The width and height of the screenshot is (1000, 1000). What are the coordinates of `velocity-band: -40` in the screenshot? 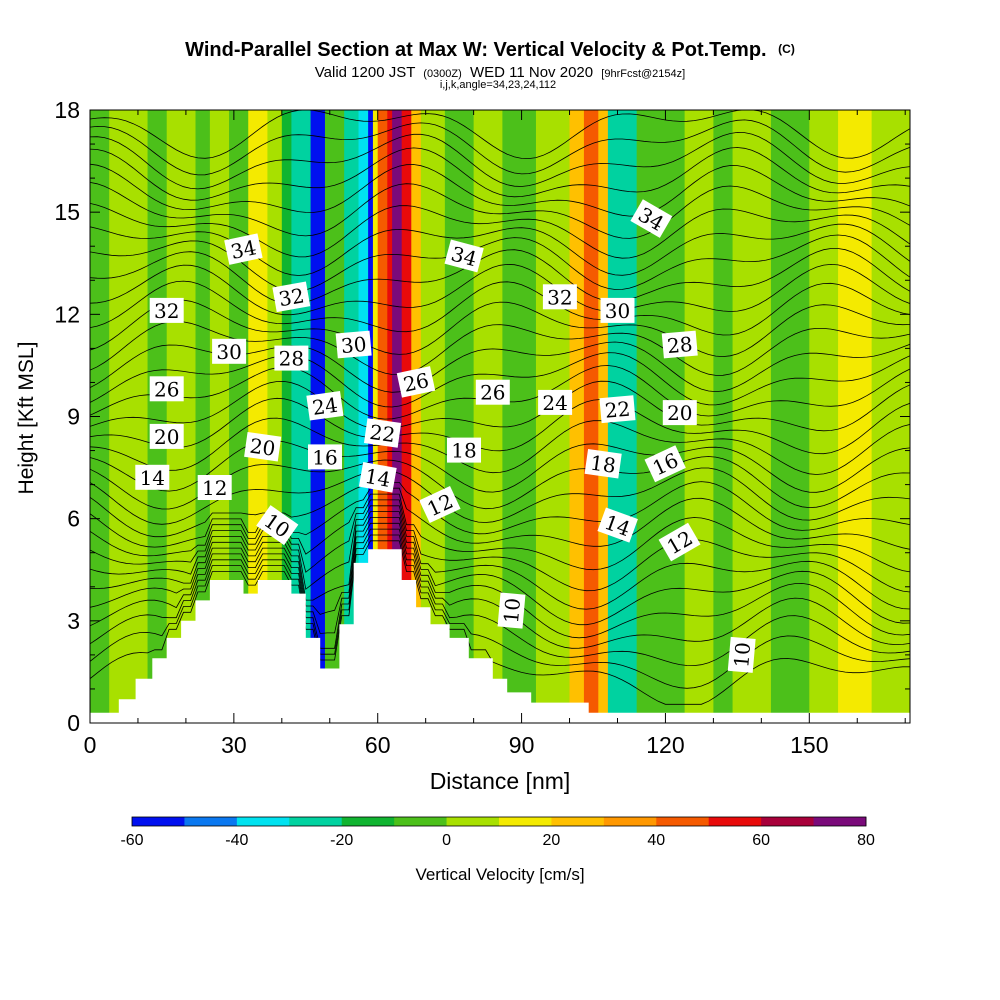 It's located at (363, 416).